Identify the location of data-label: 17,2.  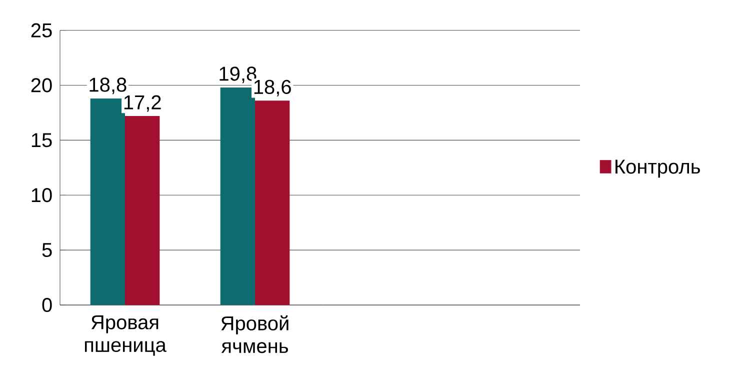
(142, 103).